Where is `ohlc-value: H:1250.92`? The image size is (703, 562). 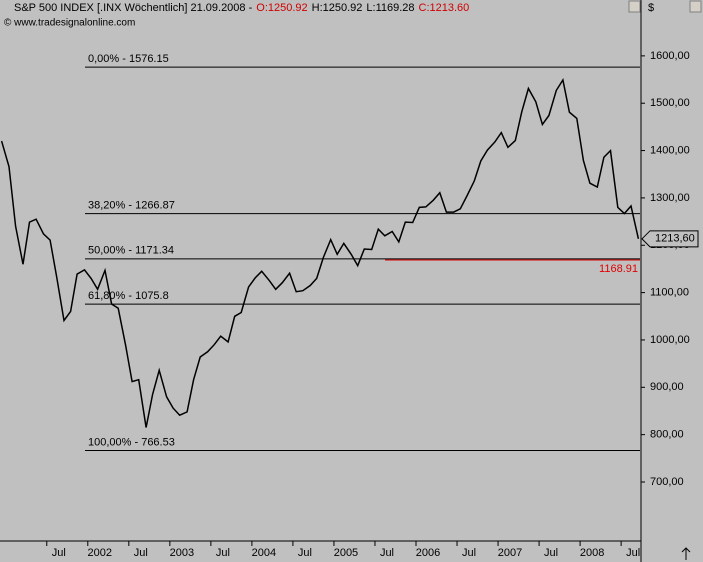 ohlc-value: H:1250.92 is located at coordinates (337, 8).